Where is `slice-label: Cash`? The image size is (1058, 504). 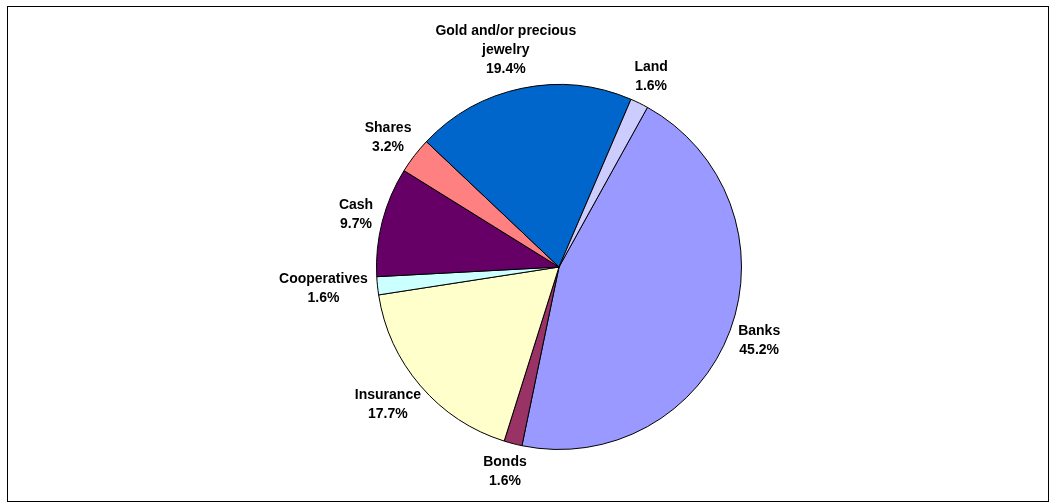 slice-label: Cash is located at coordinates (356, 203).